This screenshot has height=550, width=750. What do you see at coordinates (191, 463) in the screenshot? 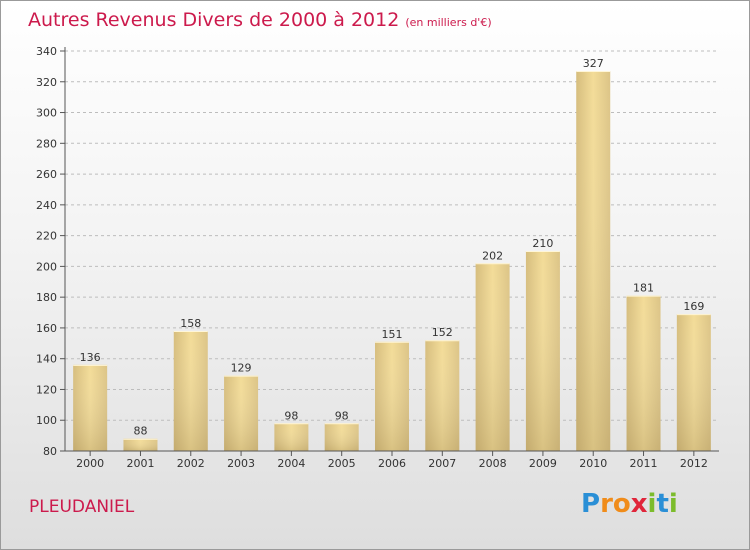
I see `x-tick-label: 2002` at bounding box center [191, 463].